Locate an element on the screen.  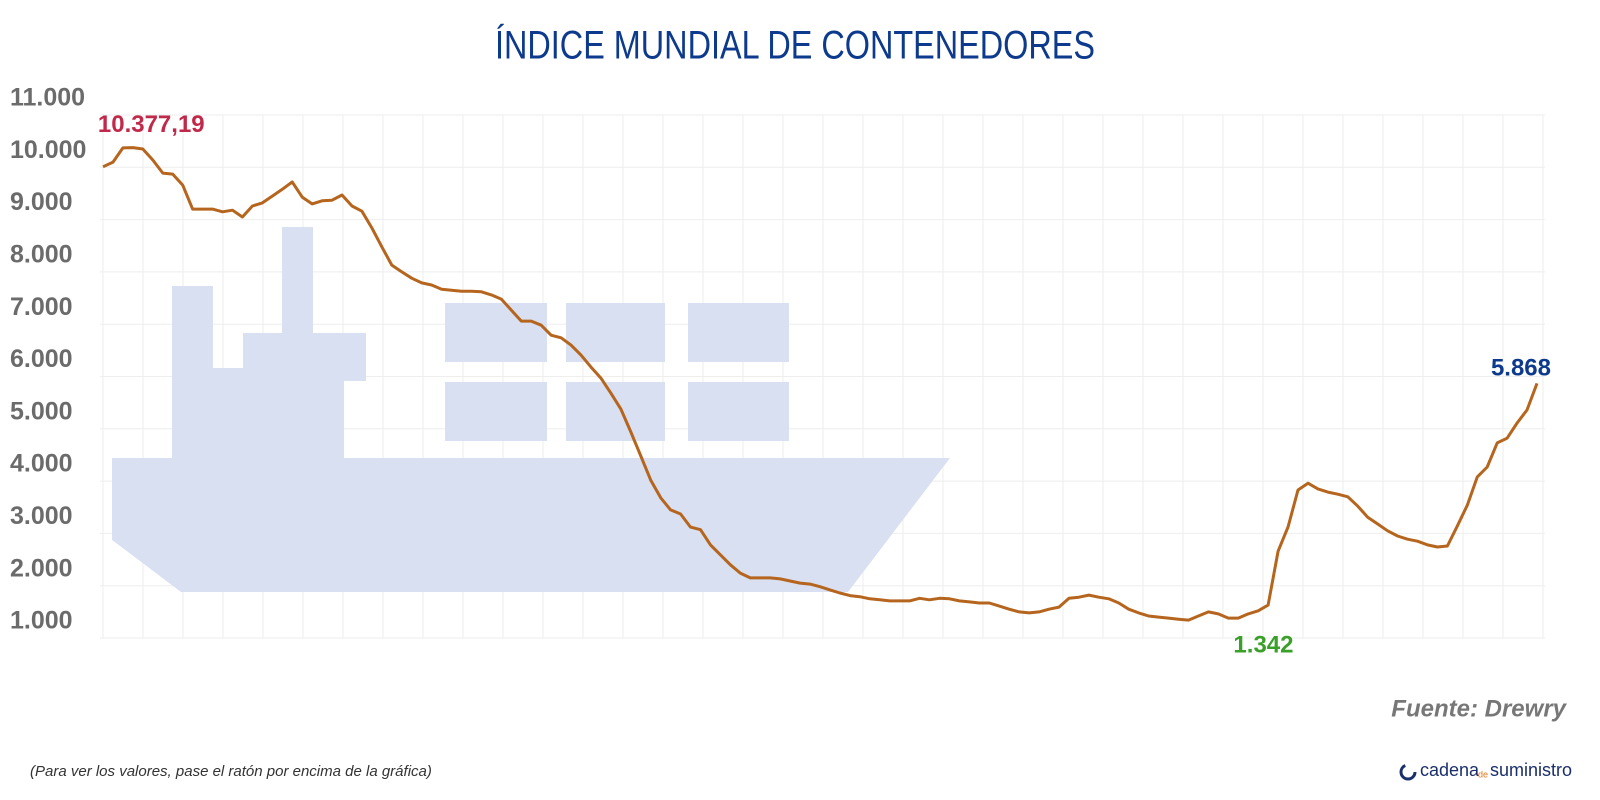
y-tick-label: 5.000 is located at coordinates (41, 411).